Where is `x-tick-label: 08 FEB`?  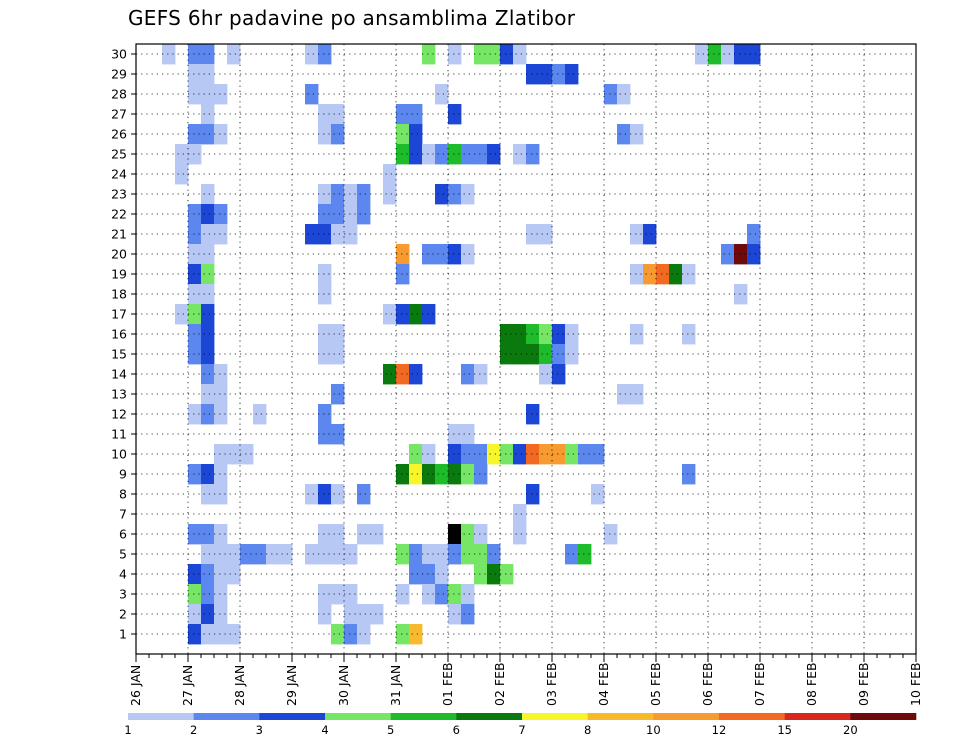
x-tick-label: 08 FEB is located at coordinates (811, 684).